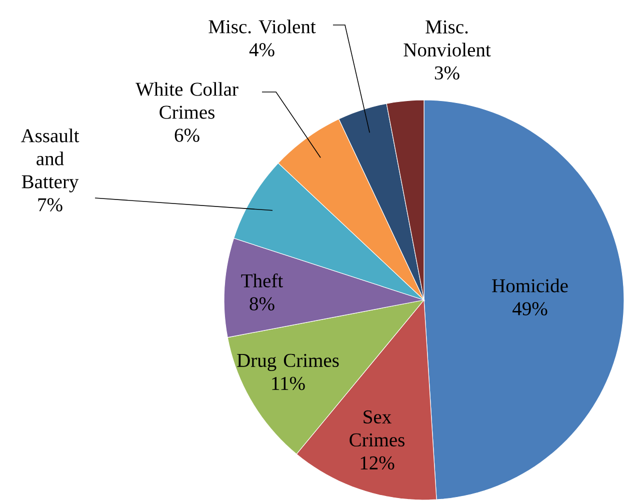 The width and height of the screenshot is (625, 503). Describe the element at coordinates (187, 135) in the screenshot. I see `data-label: 6%` at that location.